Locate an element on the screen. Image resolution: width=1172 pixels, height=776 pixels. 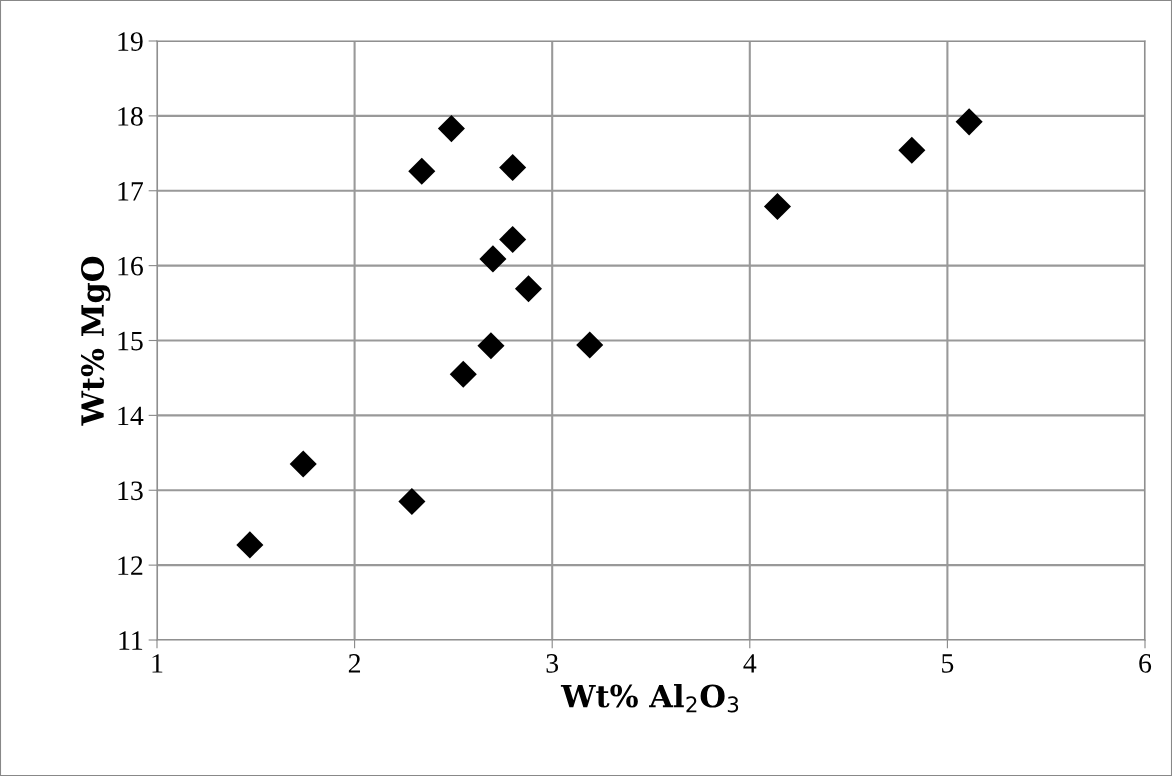
x-axis-title: Wt% Al$_{2}$O$_{3}$ is located at coordinates (649, 698).